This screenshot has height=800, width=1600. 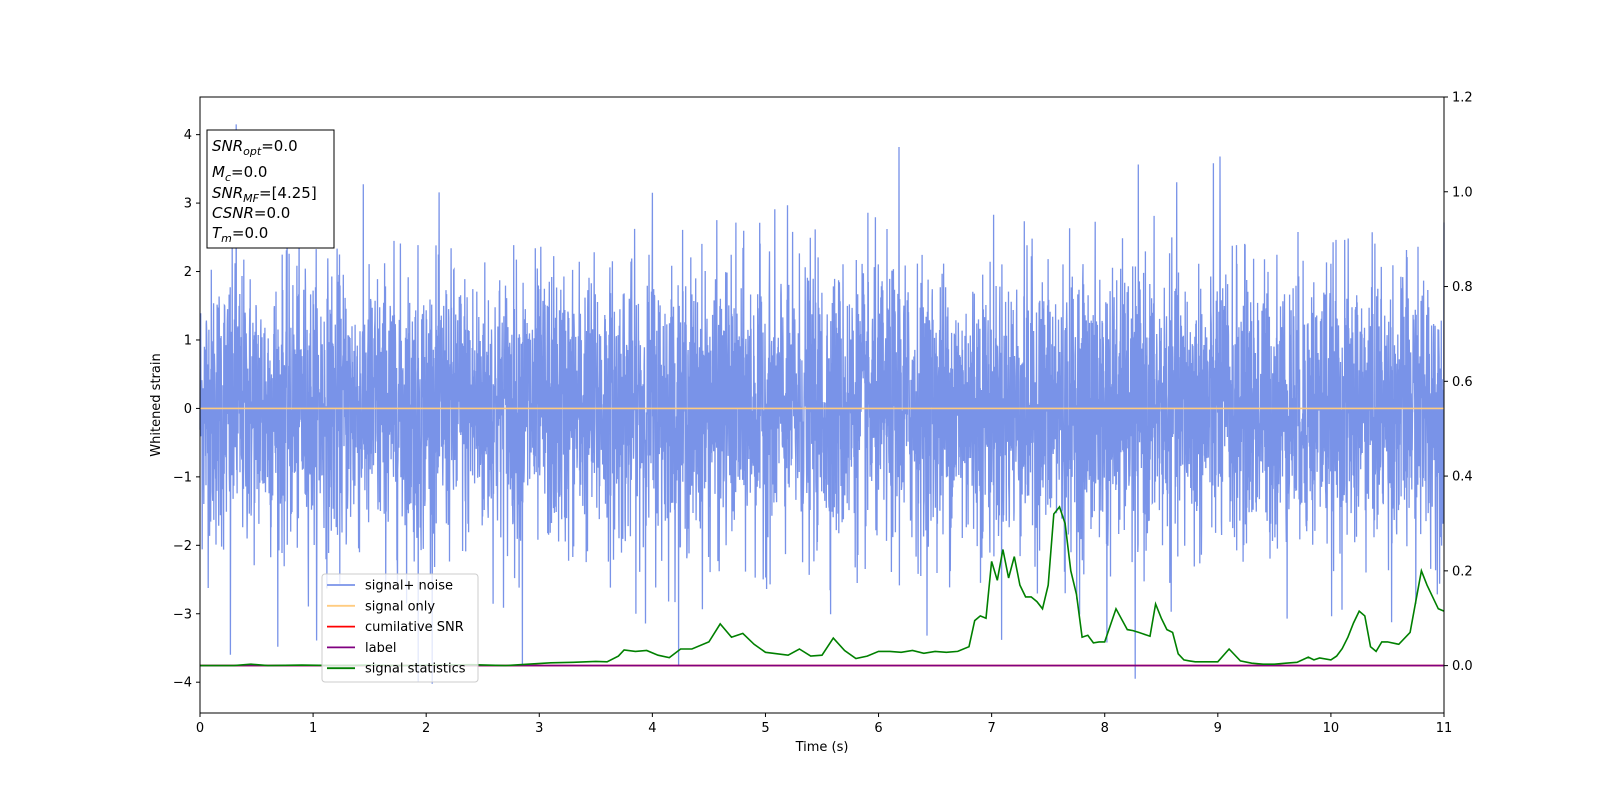 I want to click on x-tick-label: 5, so click(x=765, y=728).